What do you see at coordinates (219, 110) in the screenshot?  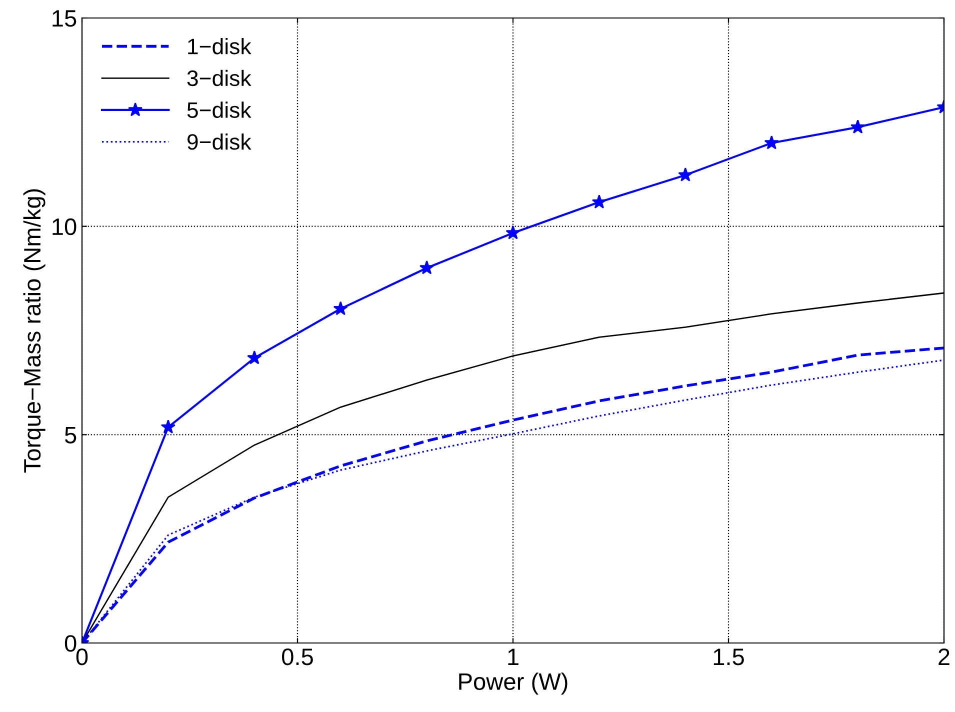 I see `legend-label: 5−disk` at bounding box center [219, 110].